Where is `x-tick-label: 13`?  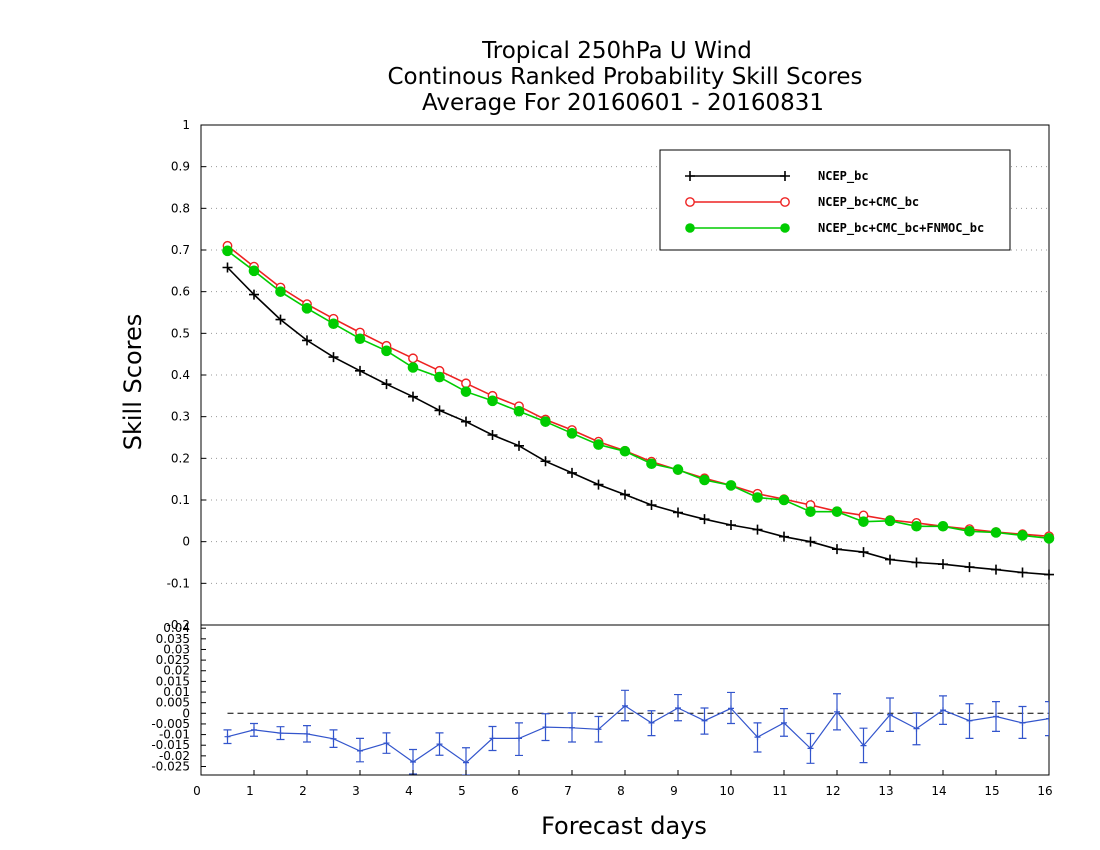 x-tick-label: 13 is located at coordinates (885, 791).